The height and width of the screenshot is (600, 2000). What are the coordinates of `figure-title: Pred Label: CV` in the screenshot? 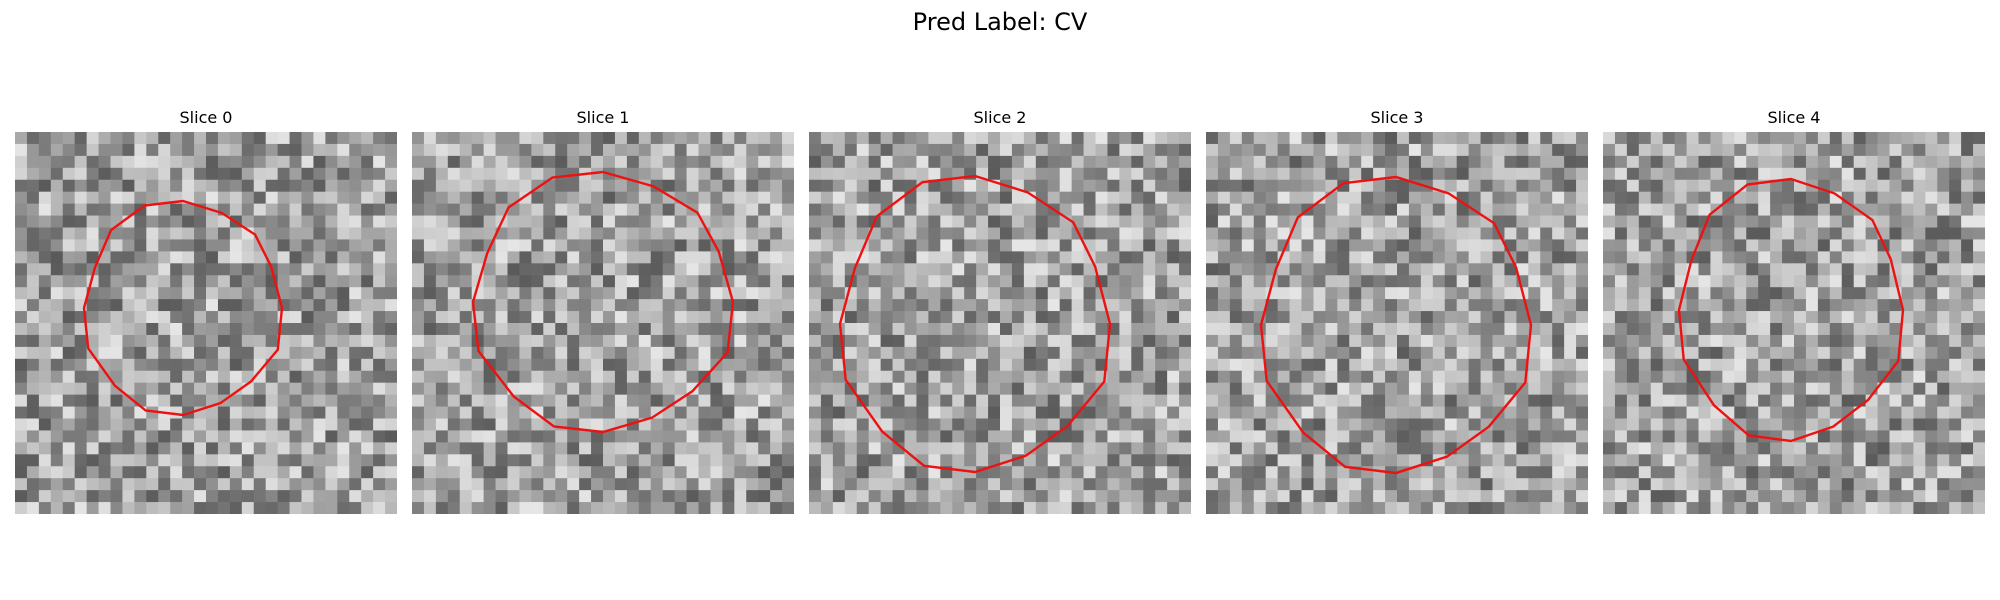 It's located at (1000, 22).